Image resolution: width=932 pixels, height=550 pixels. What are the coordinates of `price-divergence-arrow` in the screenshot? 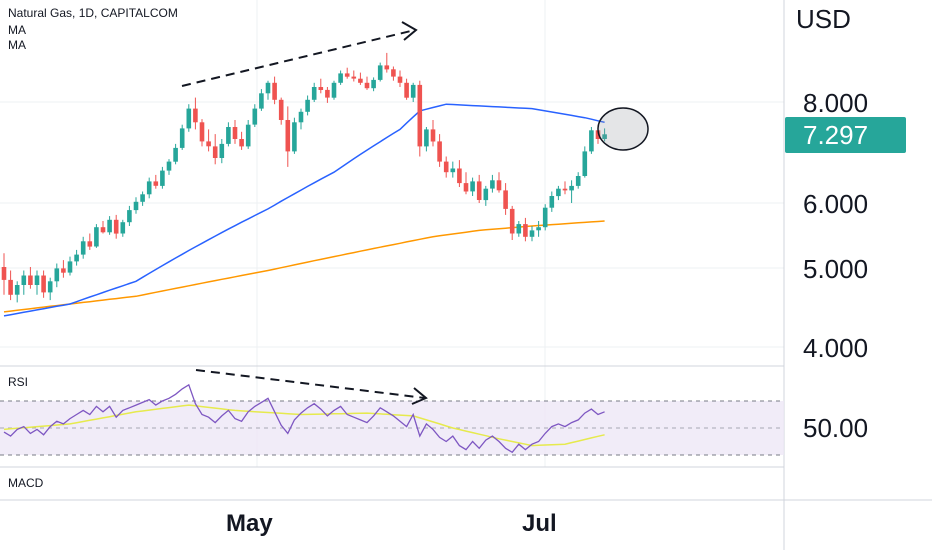 It's located at (299, 54).